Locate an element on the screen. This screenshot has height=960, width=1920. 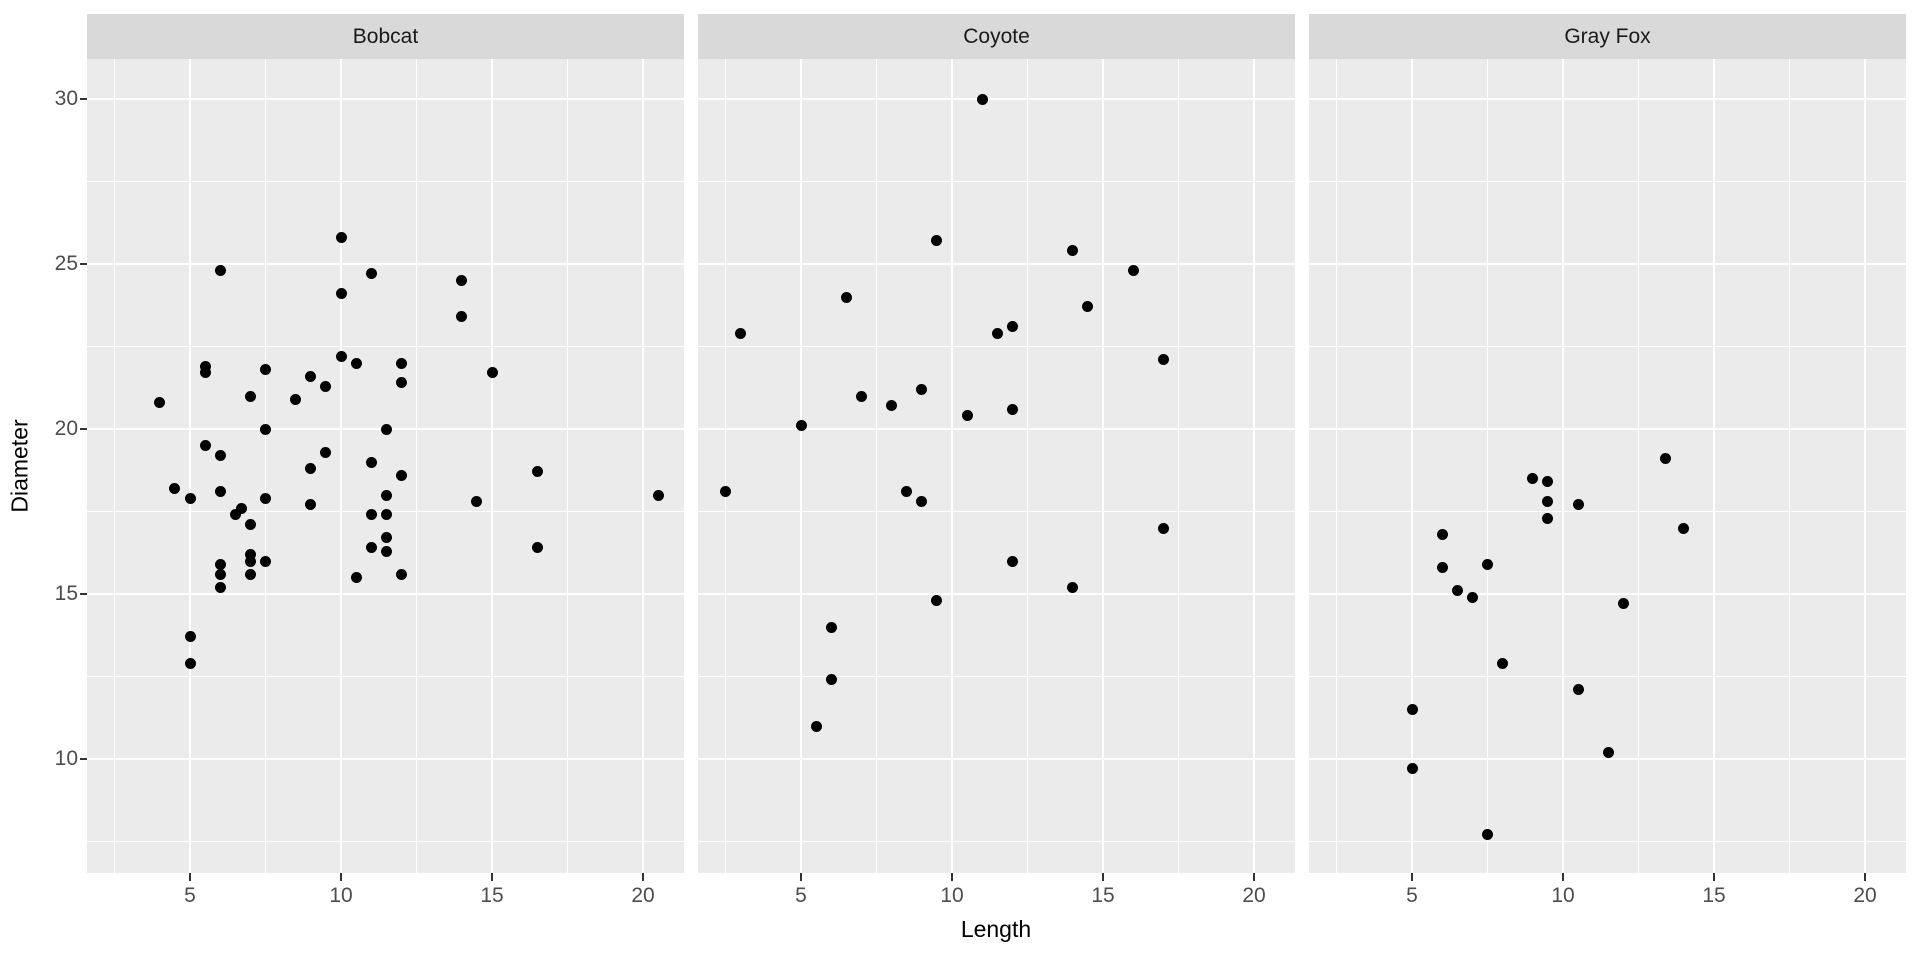
facet-strip-gray-fox: Gray Fox is located at coordinates (1607, 36).